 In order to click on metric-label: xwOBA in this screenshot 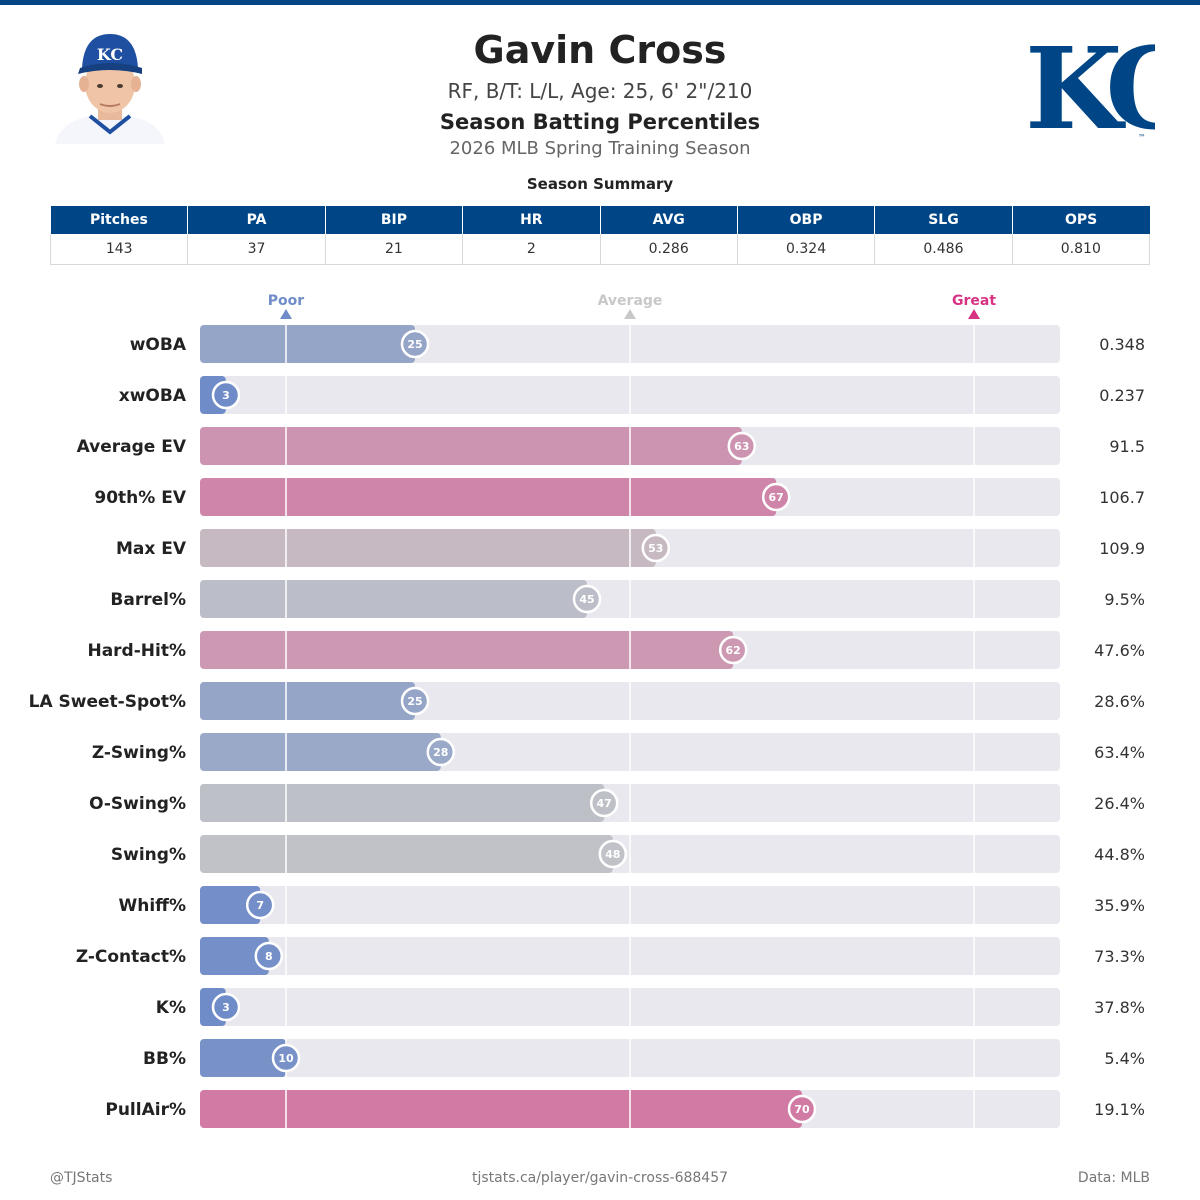, I will do `click(153, 396)`.